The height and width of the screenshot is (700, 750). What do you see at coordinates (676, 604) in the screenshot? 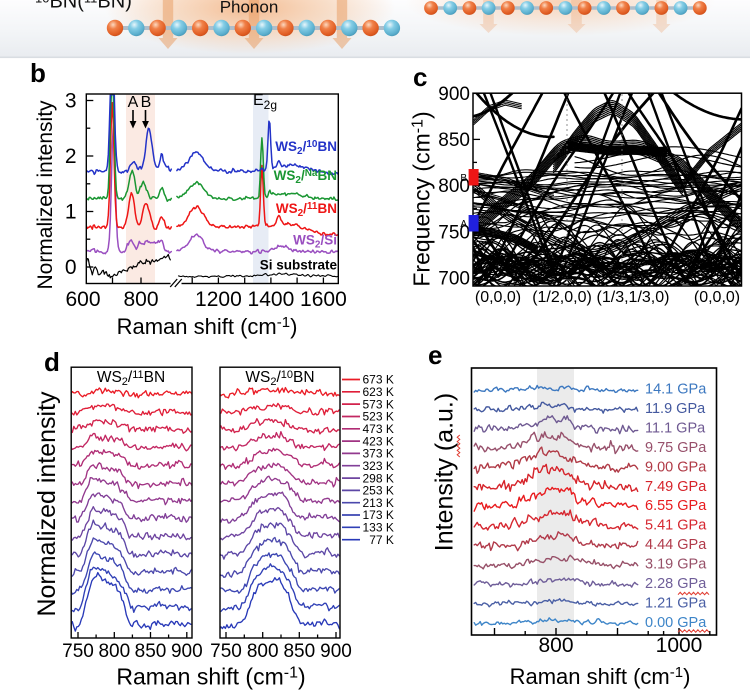
I see `svg-text: 1.21 GPa` at bounding box center [676, 604].